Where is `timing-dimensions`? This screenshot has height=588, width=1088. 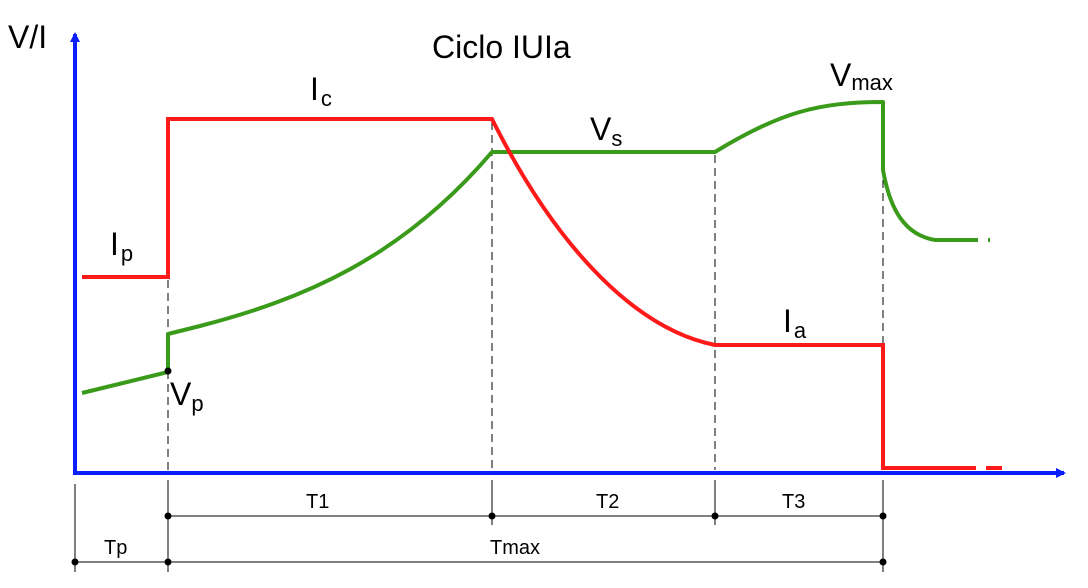 timing-dimensions is located at coordinates (479, 526).